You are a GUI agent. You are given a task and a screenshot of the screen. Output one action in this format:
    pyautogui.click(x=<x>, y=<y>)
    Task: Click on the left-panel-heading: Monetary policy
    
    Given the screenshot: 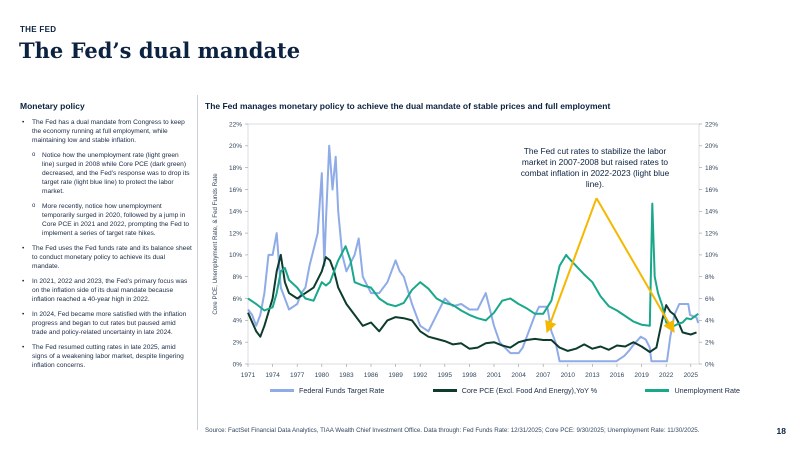 What is the action you would take?
    pyautogui.click(x=52, y=106)
    